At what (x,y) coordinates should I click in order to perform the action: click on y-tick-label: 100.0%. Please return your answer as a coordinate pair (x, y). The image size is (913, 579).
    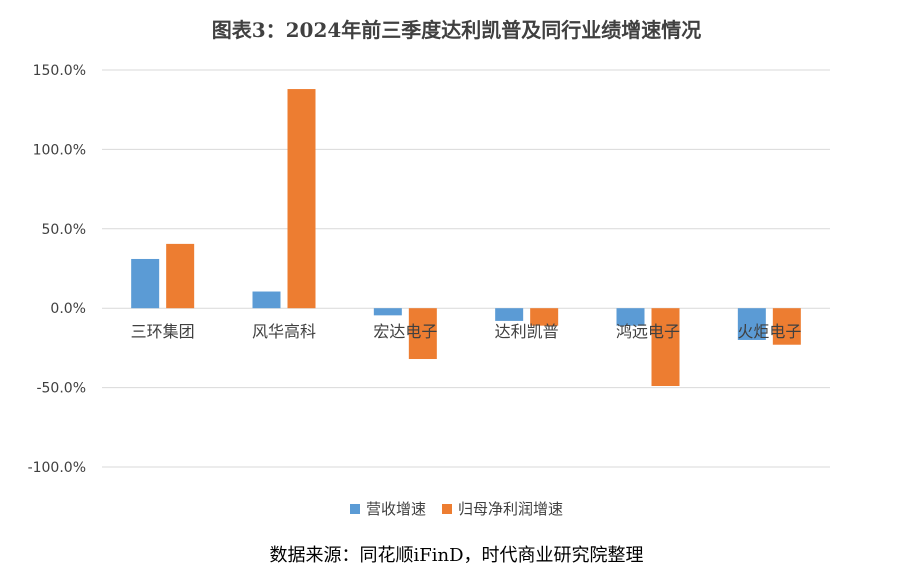
    Looking at the image, I should click on (59, 150).